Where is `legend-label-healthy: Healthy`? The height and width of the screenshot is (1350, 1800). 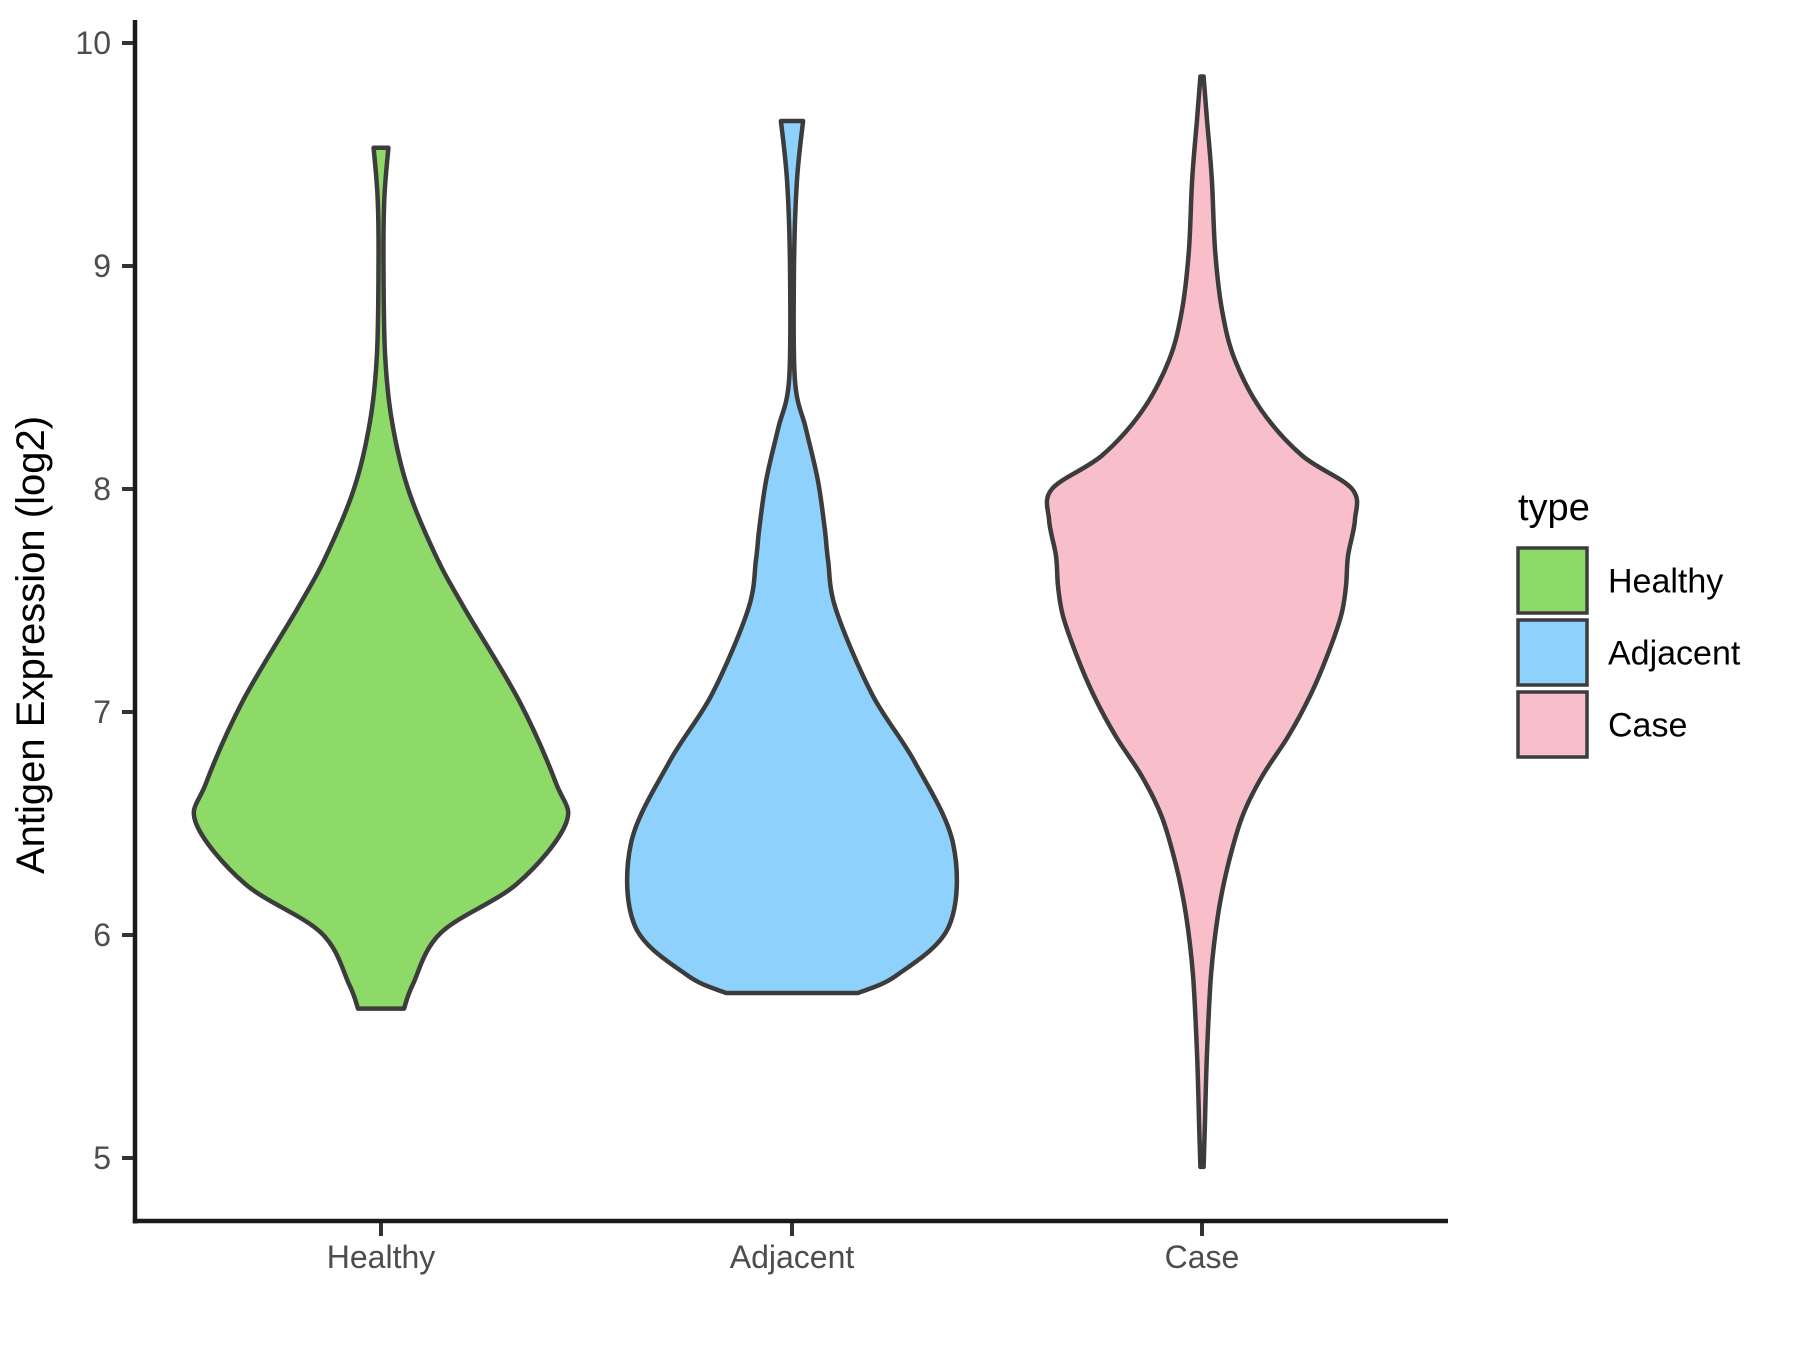
legend-label-healthy: Healthy is located at coordinates (1665, 582).